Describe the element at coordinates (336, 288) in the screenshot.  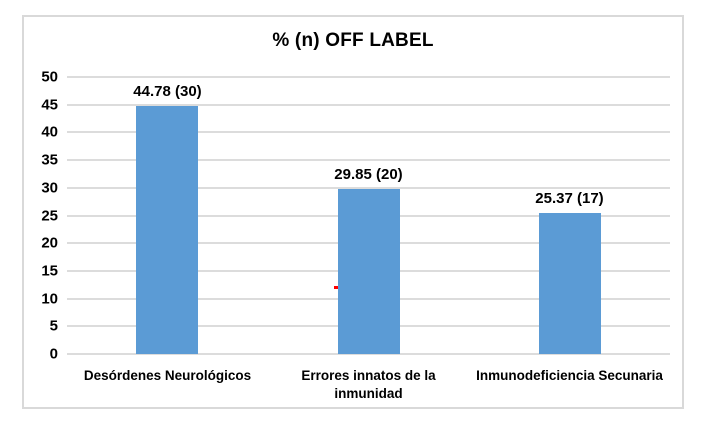
I see `stray-red-mark` at that location.